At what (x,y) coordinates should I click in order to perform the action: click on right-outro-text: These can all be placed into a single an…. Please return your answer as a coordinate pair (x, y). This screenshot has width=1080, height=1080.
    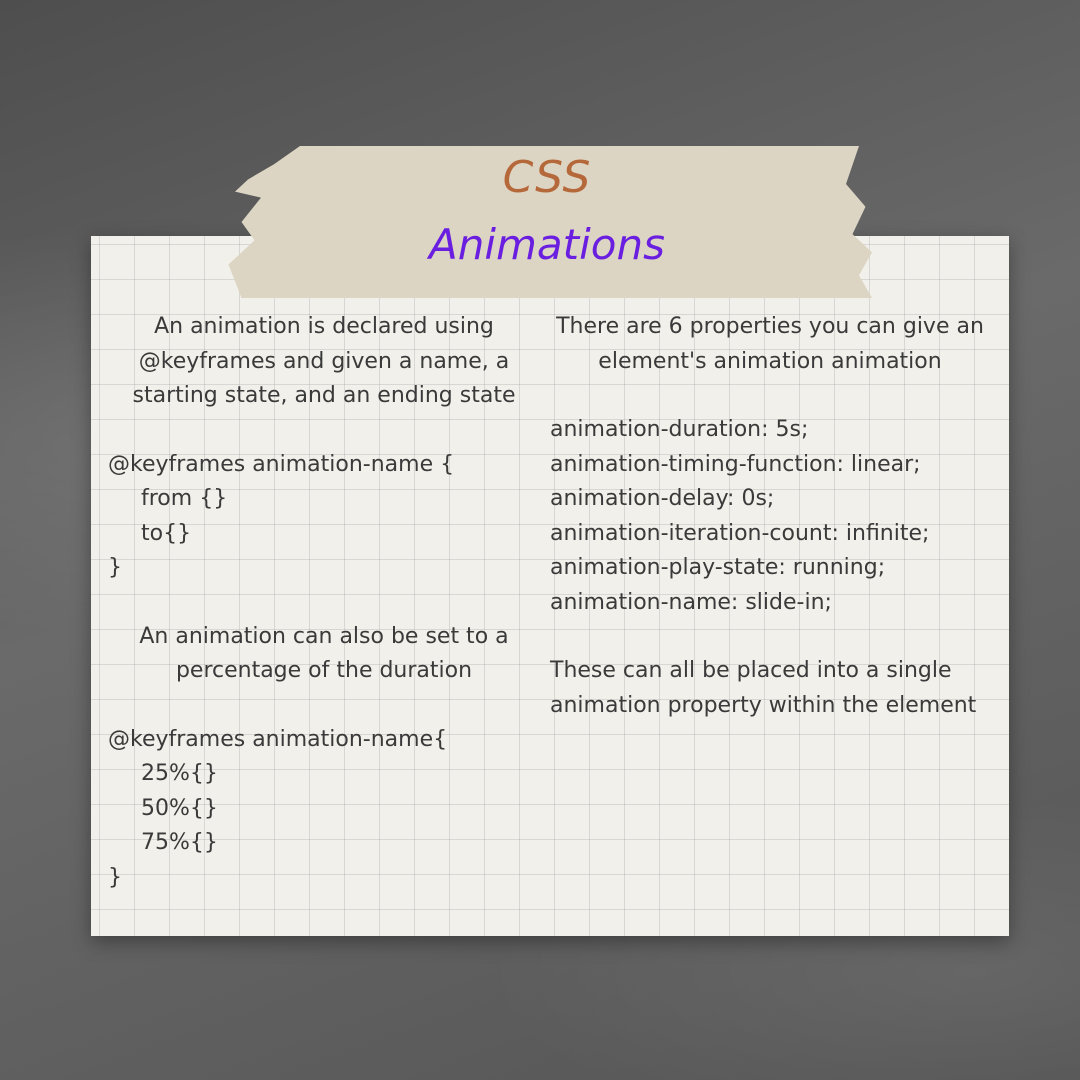
    Looking at the image, I should click on (763, 688).